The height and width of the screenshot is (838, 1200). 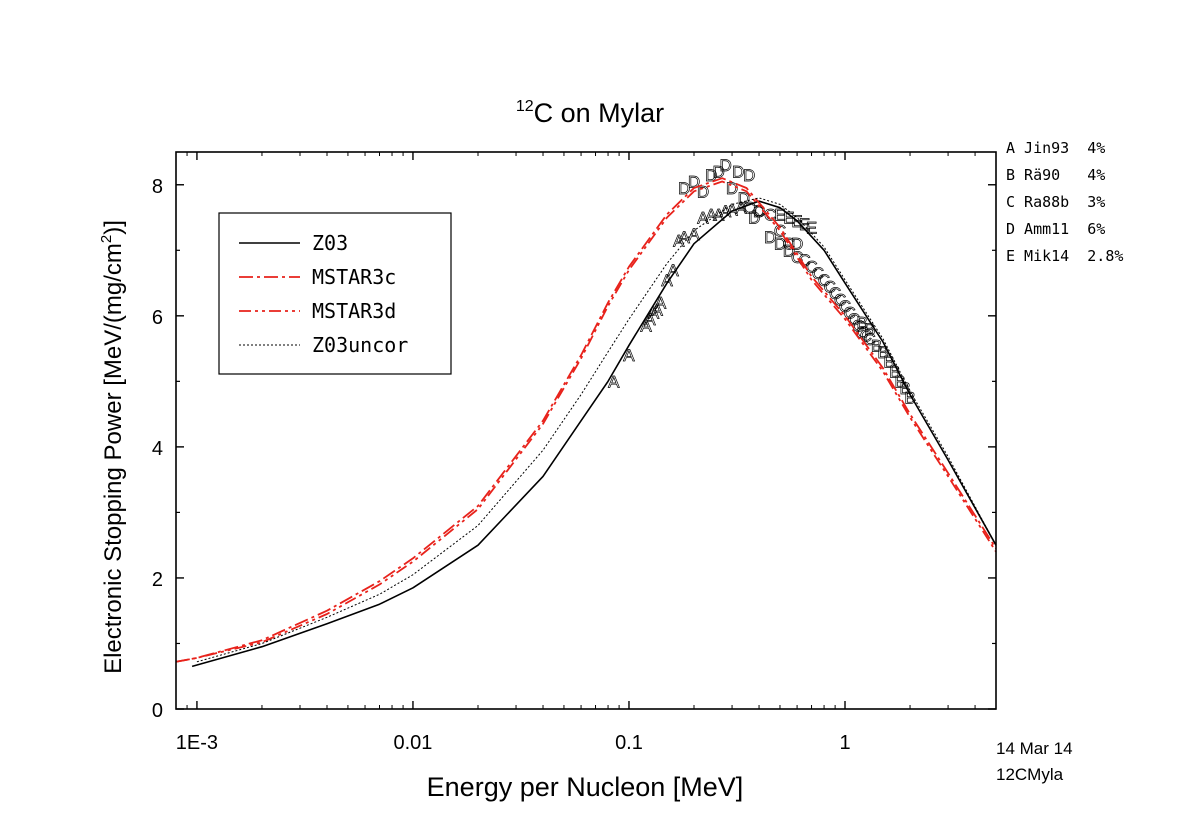 What do you see at coordinates (585, 787) in the screenshot?
I see `x-axis-label: Energy per Nucleon [MeV]` at bounding box center [585, 787].